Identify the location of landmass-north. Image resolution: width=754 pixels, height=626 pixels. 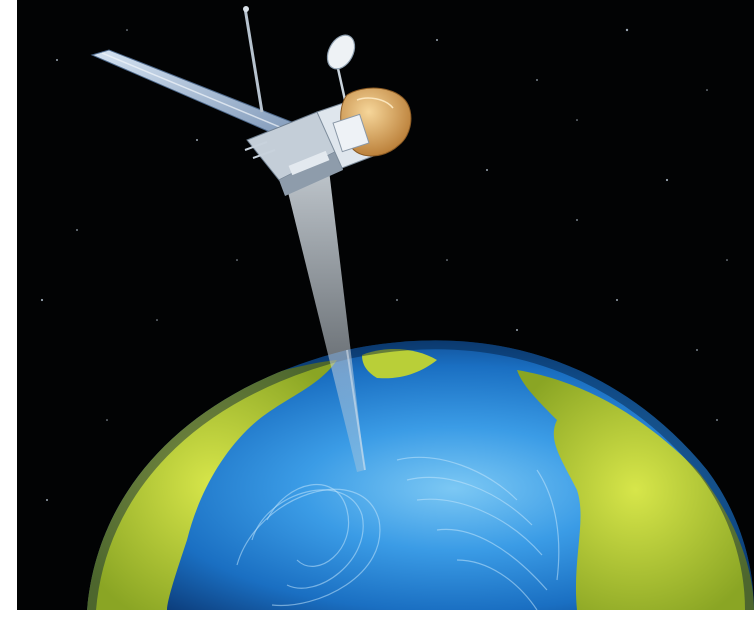
(399, 363).